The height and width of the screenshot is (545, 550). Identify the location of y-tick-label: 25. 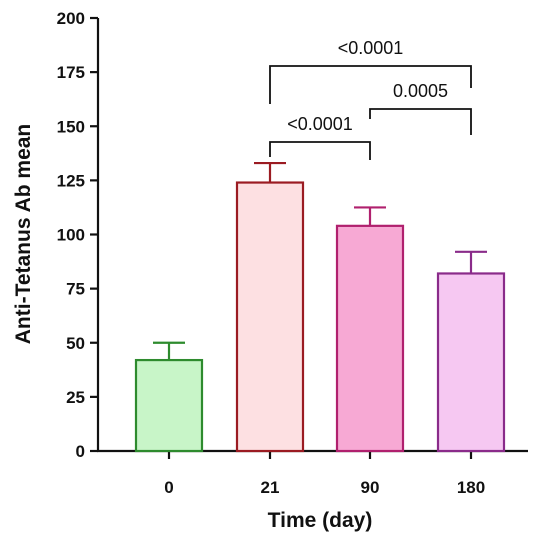
(75, 397).